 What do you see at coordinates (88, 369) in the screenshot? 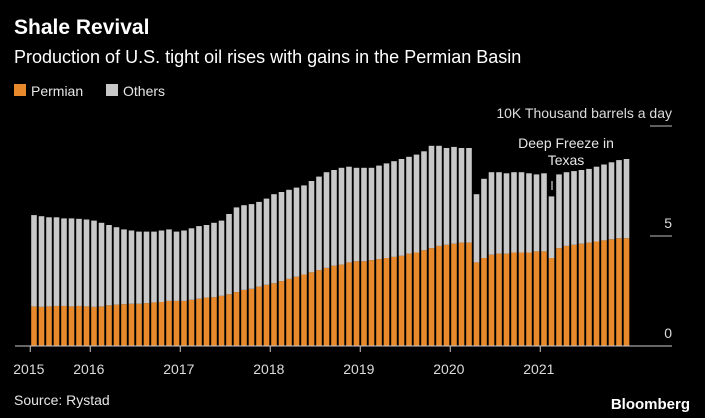
I see `x-tick-label: 2016` at bounding box center [88, 369].